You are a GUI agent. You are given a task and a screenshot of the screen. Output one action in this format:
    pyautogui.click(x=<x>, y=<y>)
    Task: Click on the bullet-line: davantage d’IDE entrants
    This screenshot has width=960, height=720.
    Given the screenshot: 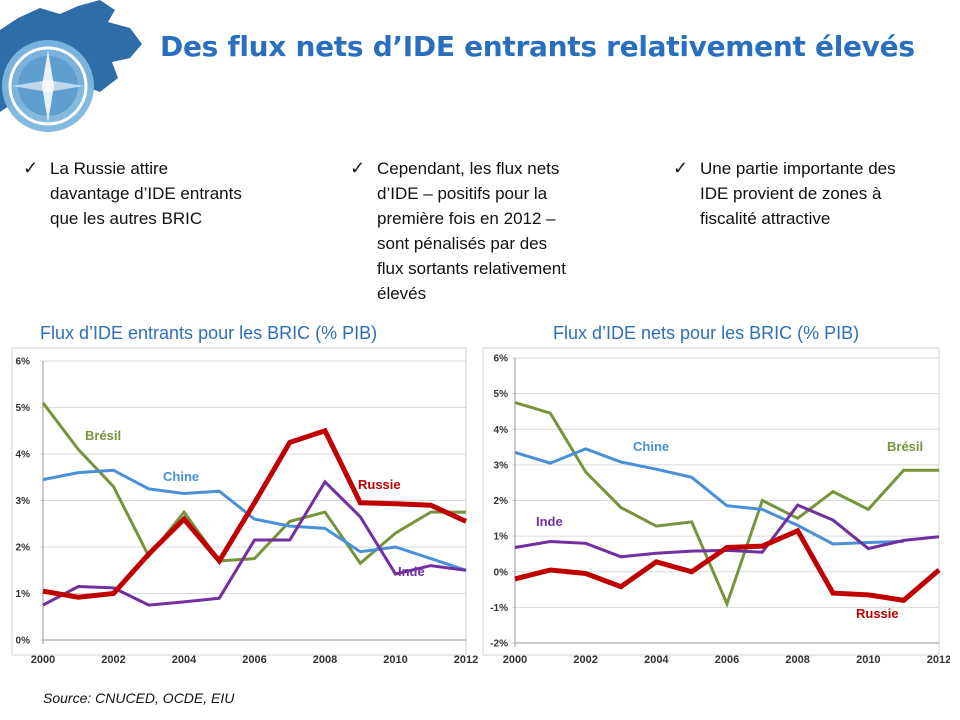 What is the action you would take?
    pyautogui.click(x=146, y=193)
    